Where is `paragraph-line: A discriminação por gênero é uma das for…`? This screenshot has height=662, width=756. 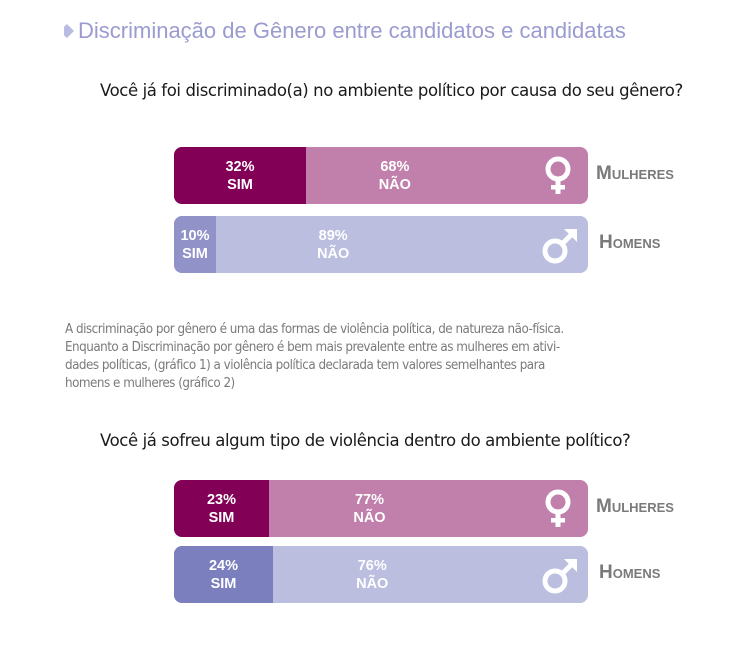 paragraph-line: A discriminação por gênero é uma das for… is located at coordinates (314, 329).